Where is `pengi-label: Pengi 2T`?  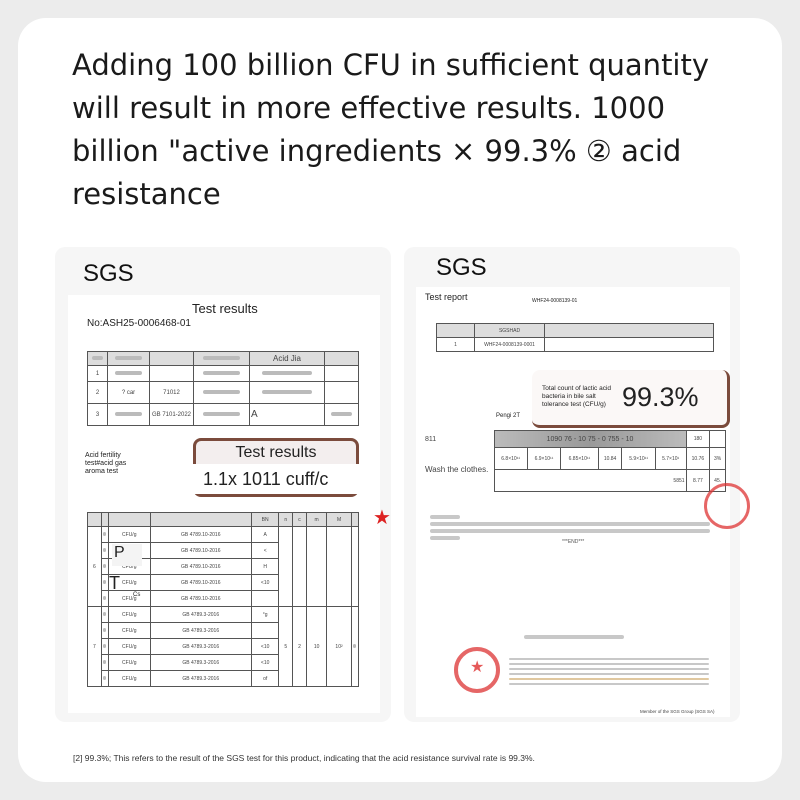
pengi-label: Pengi 2T is located at coordinates (508, 416).